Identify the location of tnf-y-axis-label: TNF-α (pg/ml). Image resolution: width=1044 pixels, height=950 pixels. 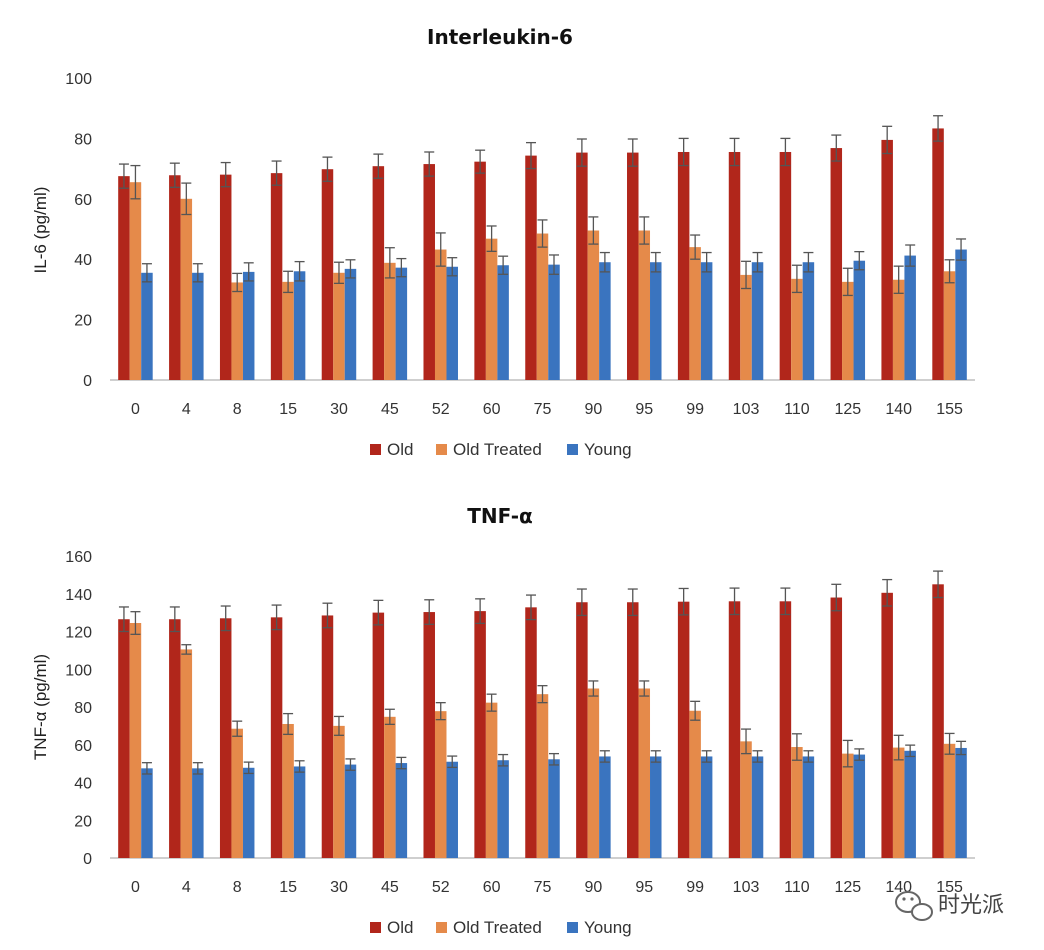
(40, 707).